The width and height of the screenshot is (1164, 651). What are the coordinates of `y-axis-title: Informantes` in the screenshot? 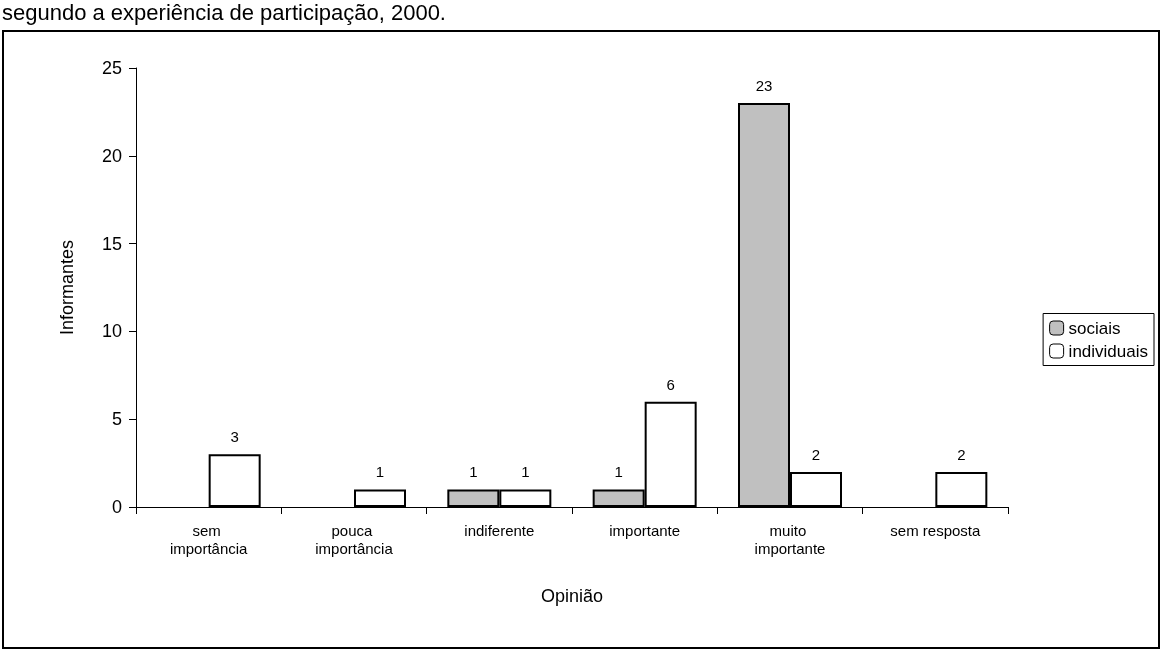 It's located at (67, 287).